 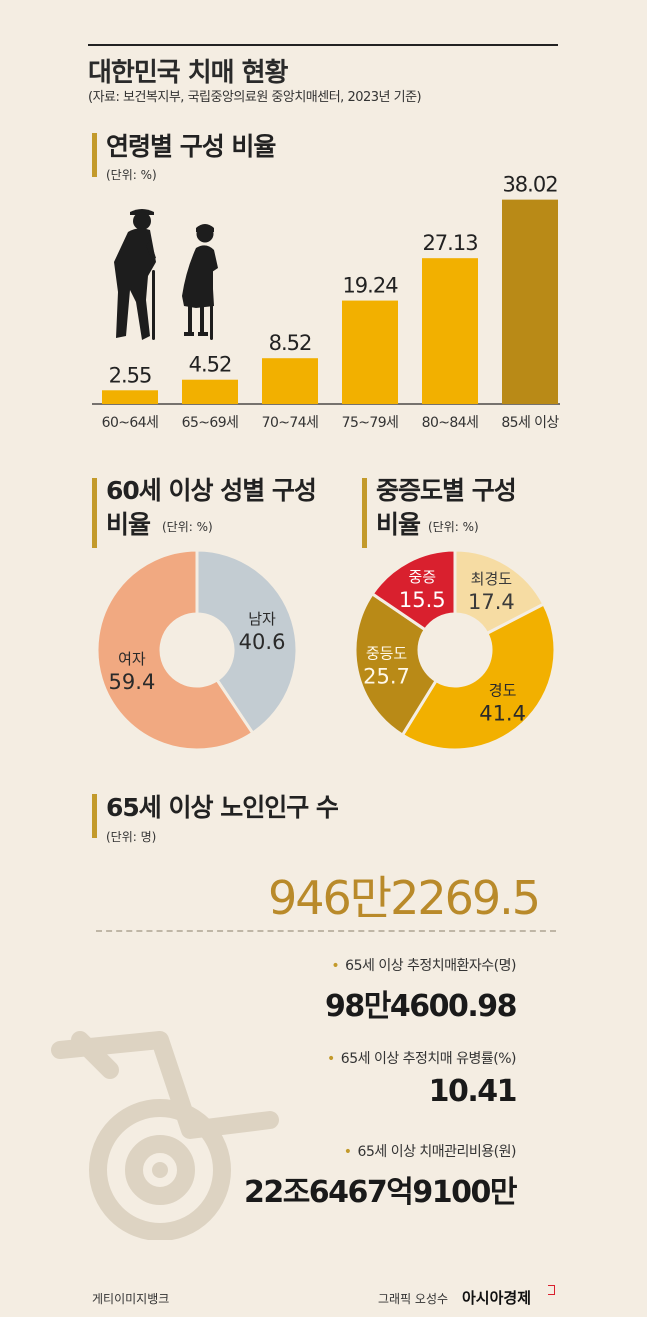 I want to click on stat-value: 22조6467억9100만, so click(x=380, y=1192).